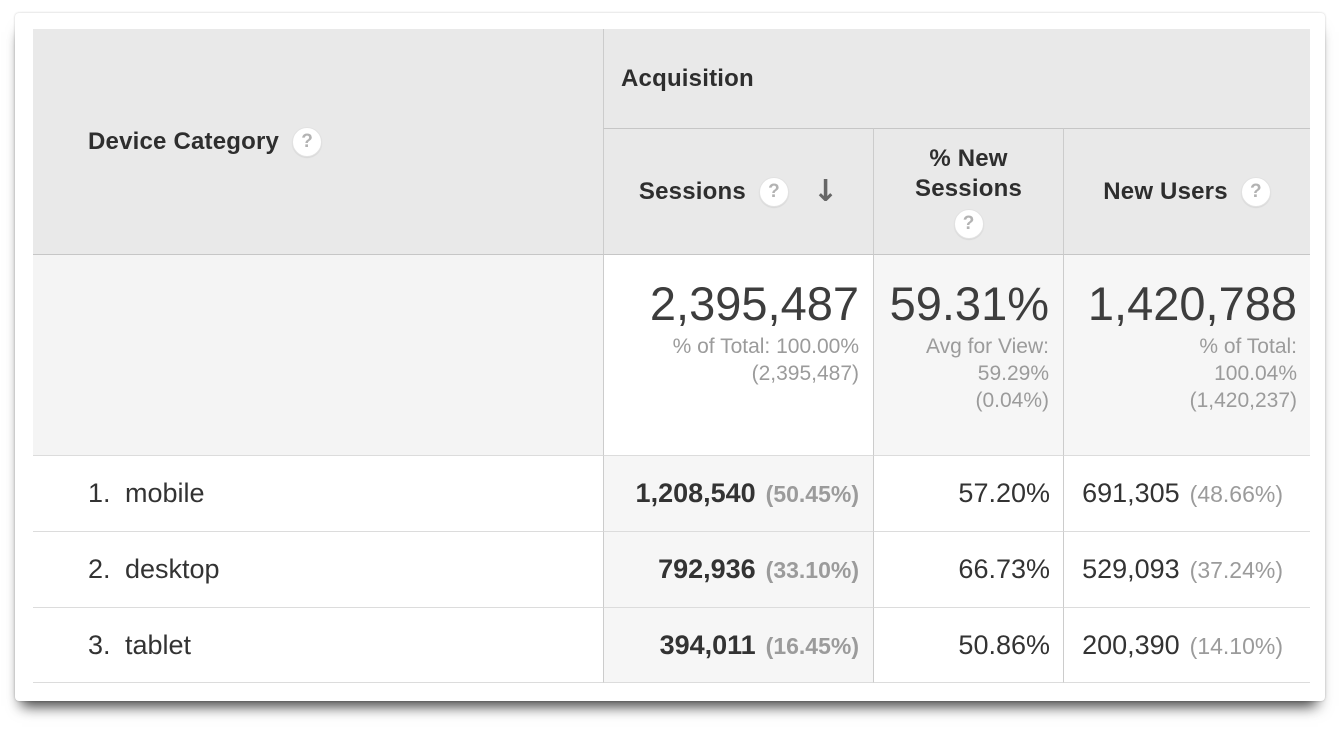 The width and height of the screenshot is (1342, 750). What do you see at coordinates (969, 303) in the screenshot?
I see `new-sessions-avg-value: 59.31%` at bounding box center [969, 303].